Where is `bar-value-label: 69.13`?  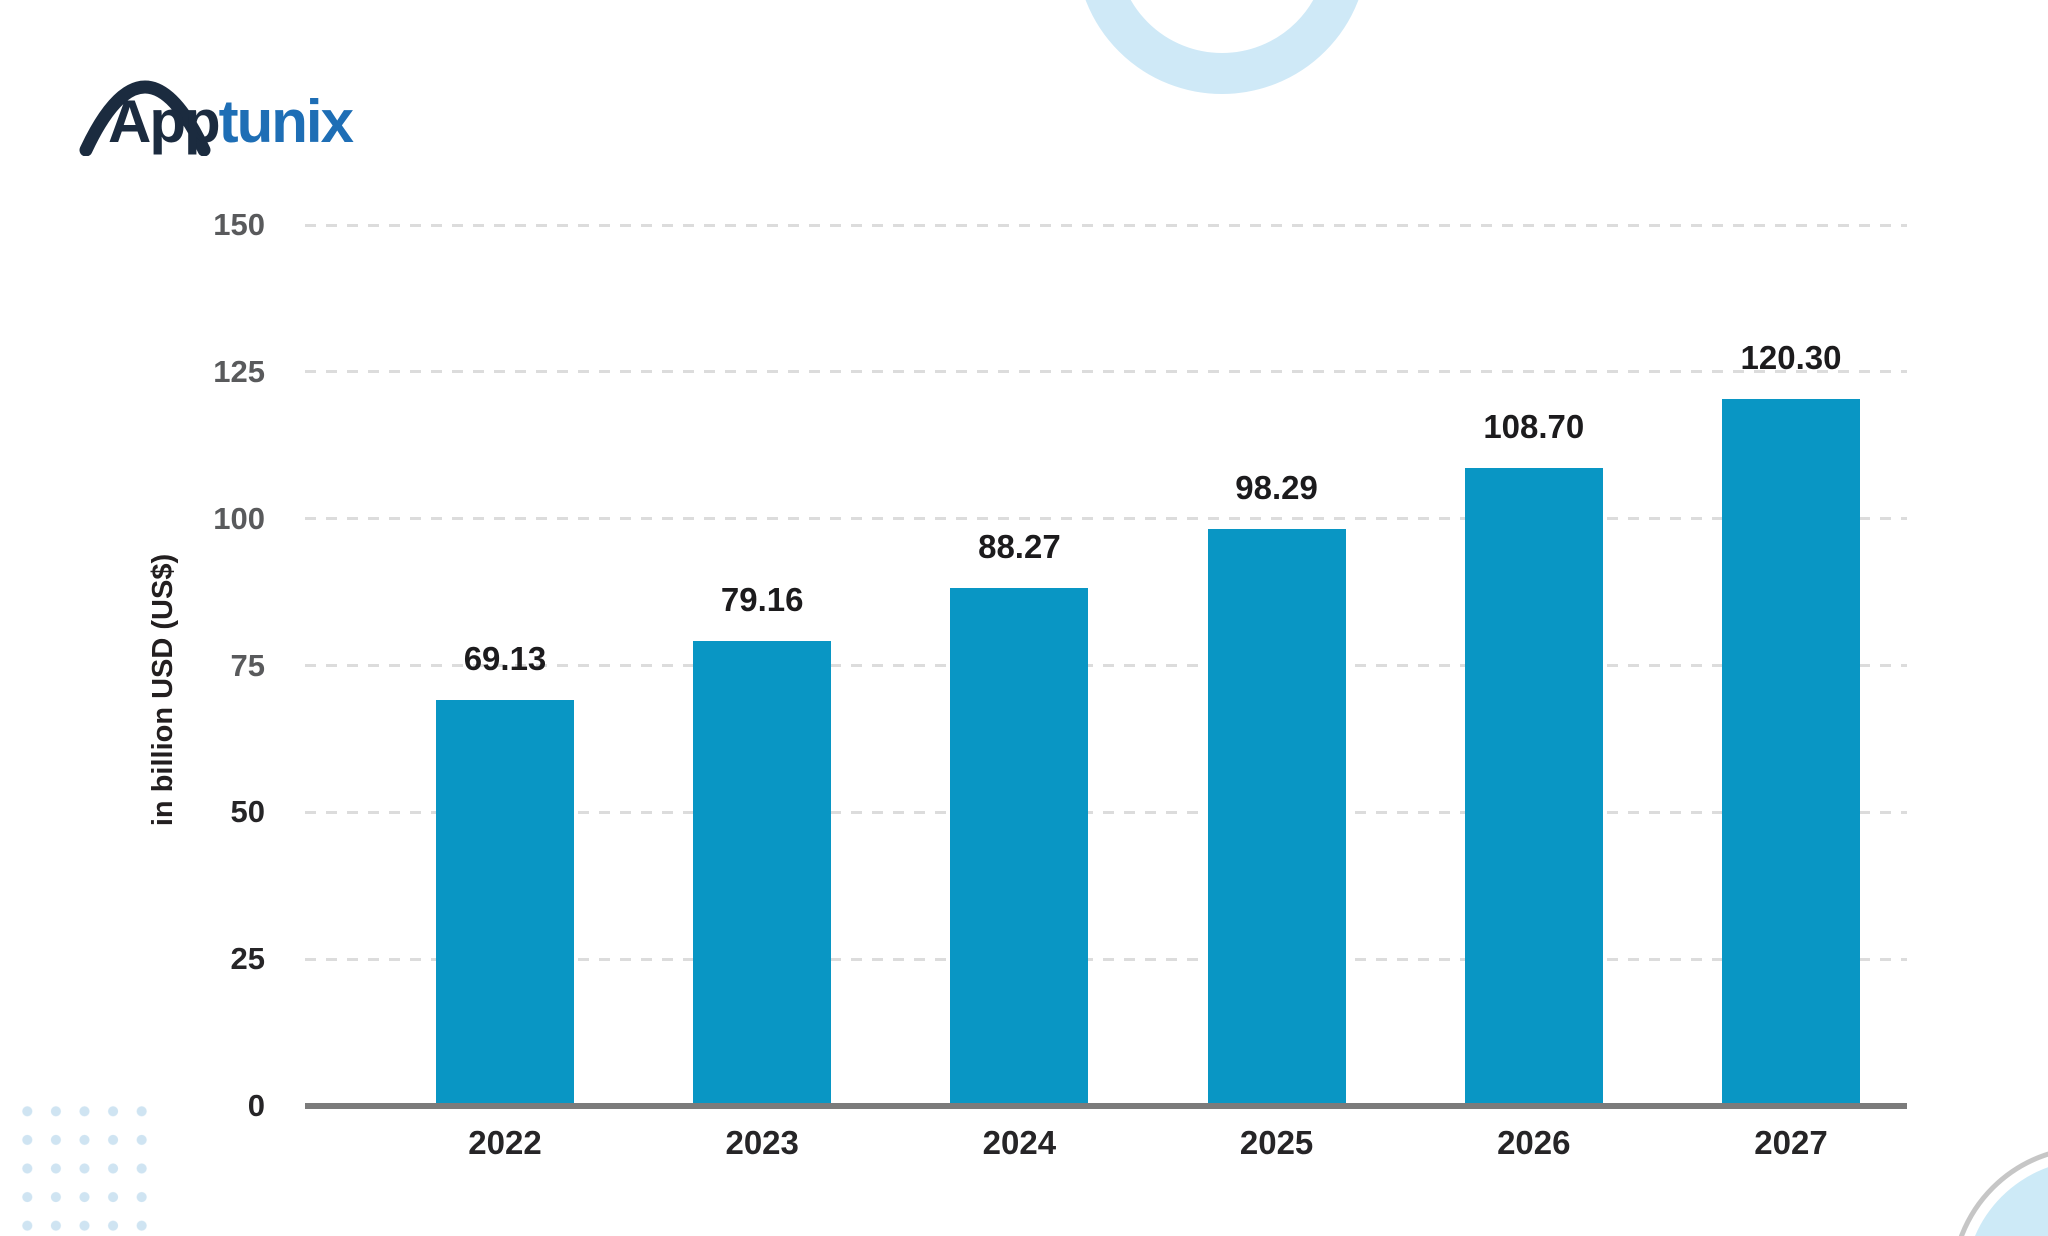
bar-value-label: 69.13 is located at coordinates (505, 658).